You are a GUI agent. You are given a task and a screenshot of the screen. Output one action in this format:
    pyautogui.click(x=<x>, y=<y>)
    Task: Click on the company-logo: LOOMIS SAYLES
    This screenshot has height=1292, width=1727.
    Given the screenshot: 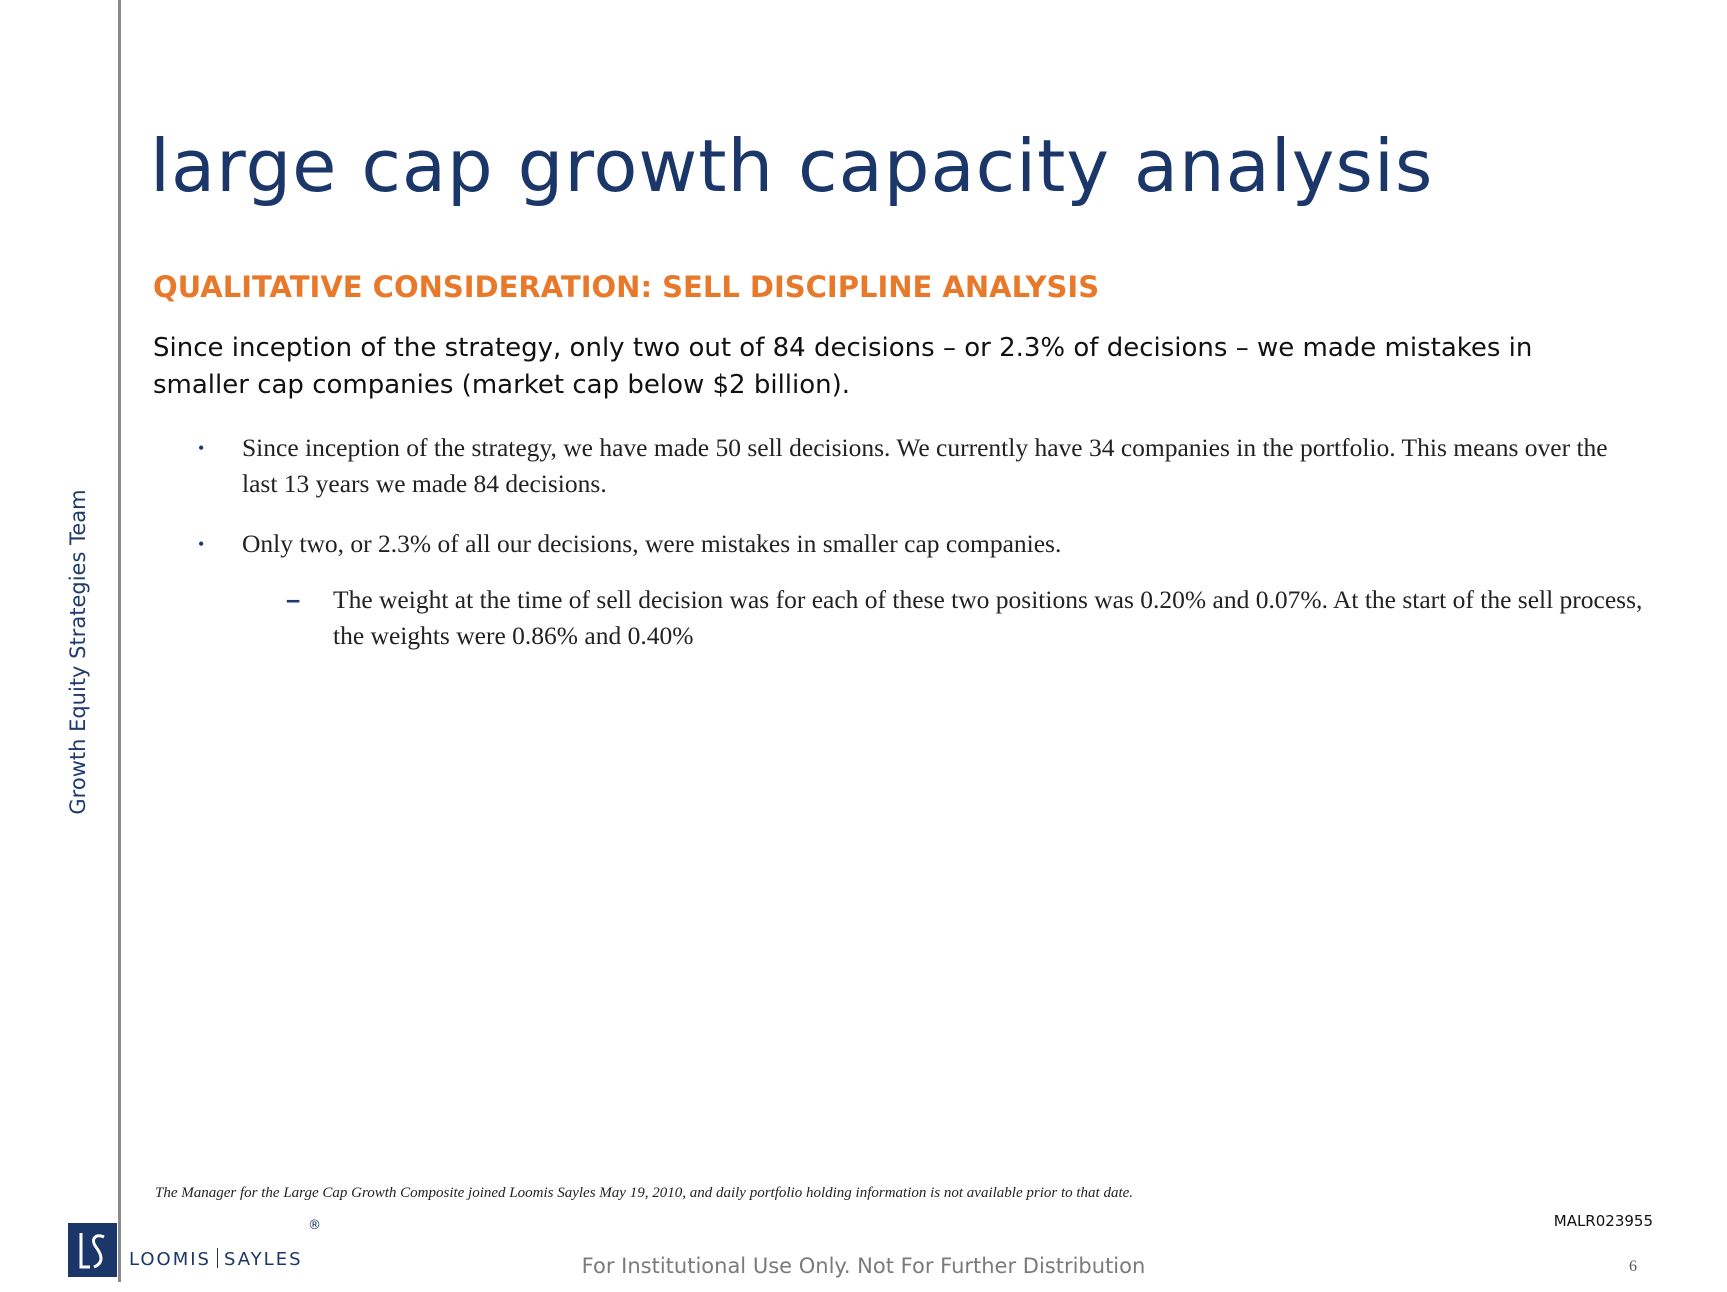 What is the action you would take?
    pyautogui.click(x=185, y=1250)
    